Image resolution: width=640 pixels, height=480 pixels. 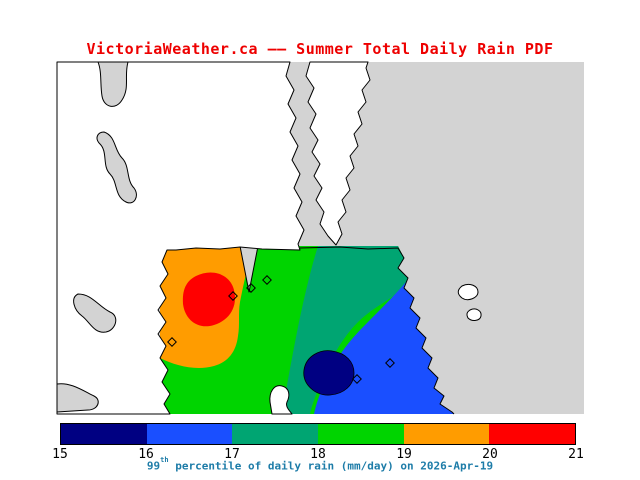 What do you see at coordinates (576, 454) in the screenshot?
I see `tick-label-21: 21` at bounding box center [576, 454].